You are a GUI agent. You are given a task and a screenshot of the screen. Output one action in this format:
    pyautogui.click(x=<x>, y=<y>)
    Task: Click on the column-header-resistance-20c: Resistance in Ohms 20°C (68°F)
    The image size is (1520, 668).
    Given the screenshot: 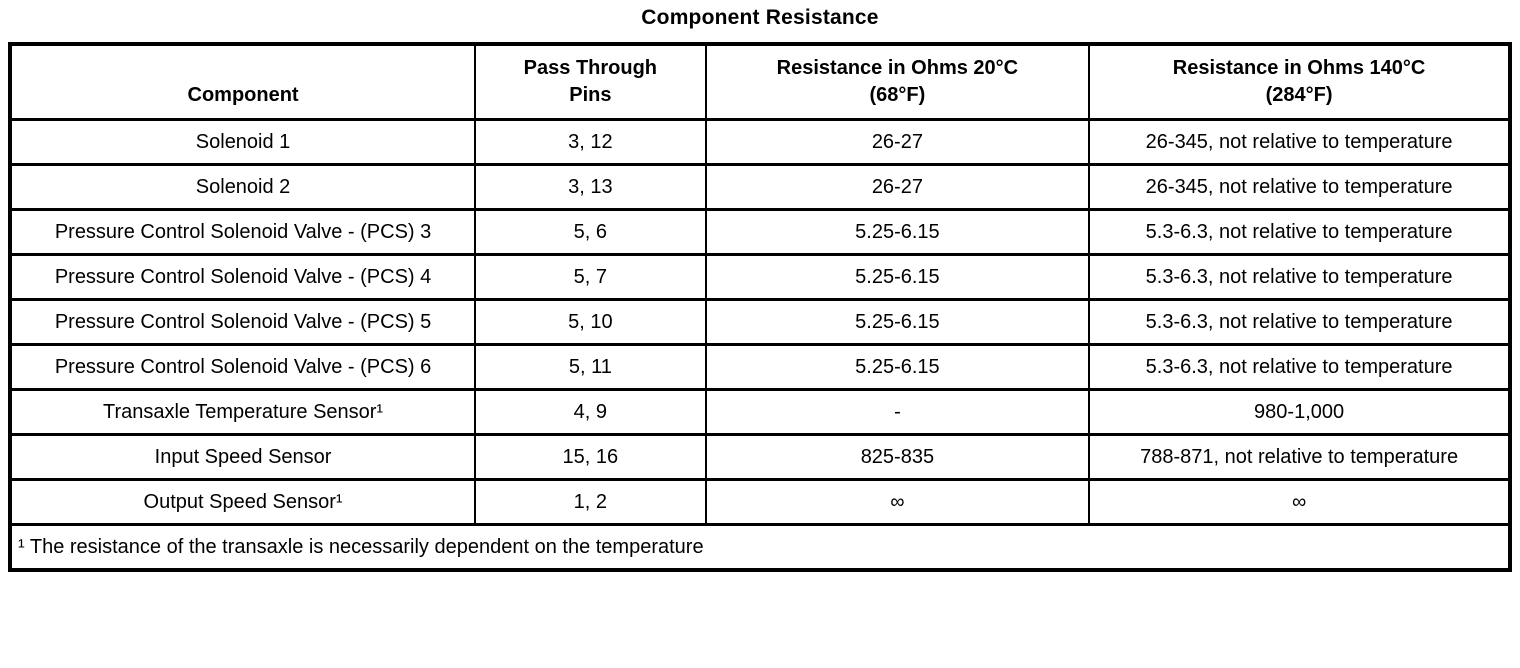 What is the action you would take?
    pyautogui.click(x=897, y=81)
    